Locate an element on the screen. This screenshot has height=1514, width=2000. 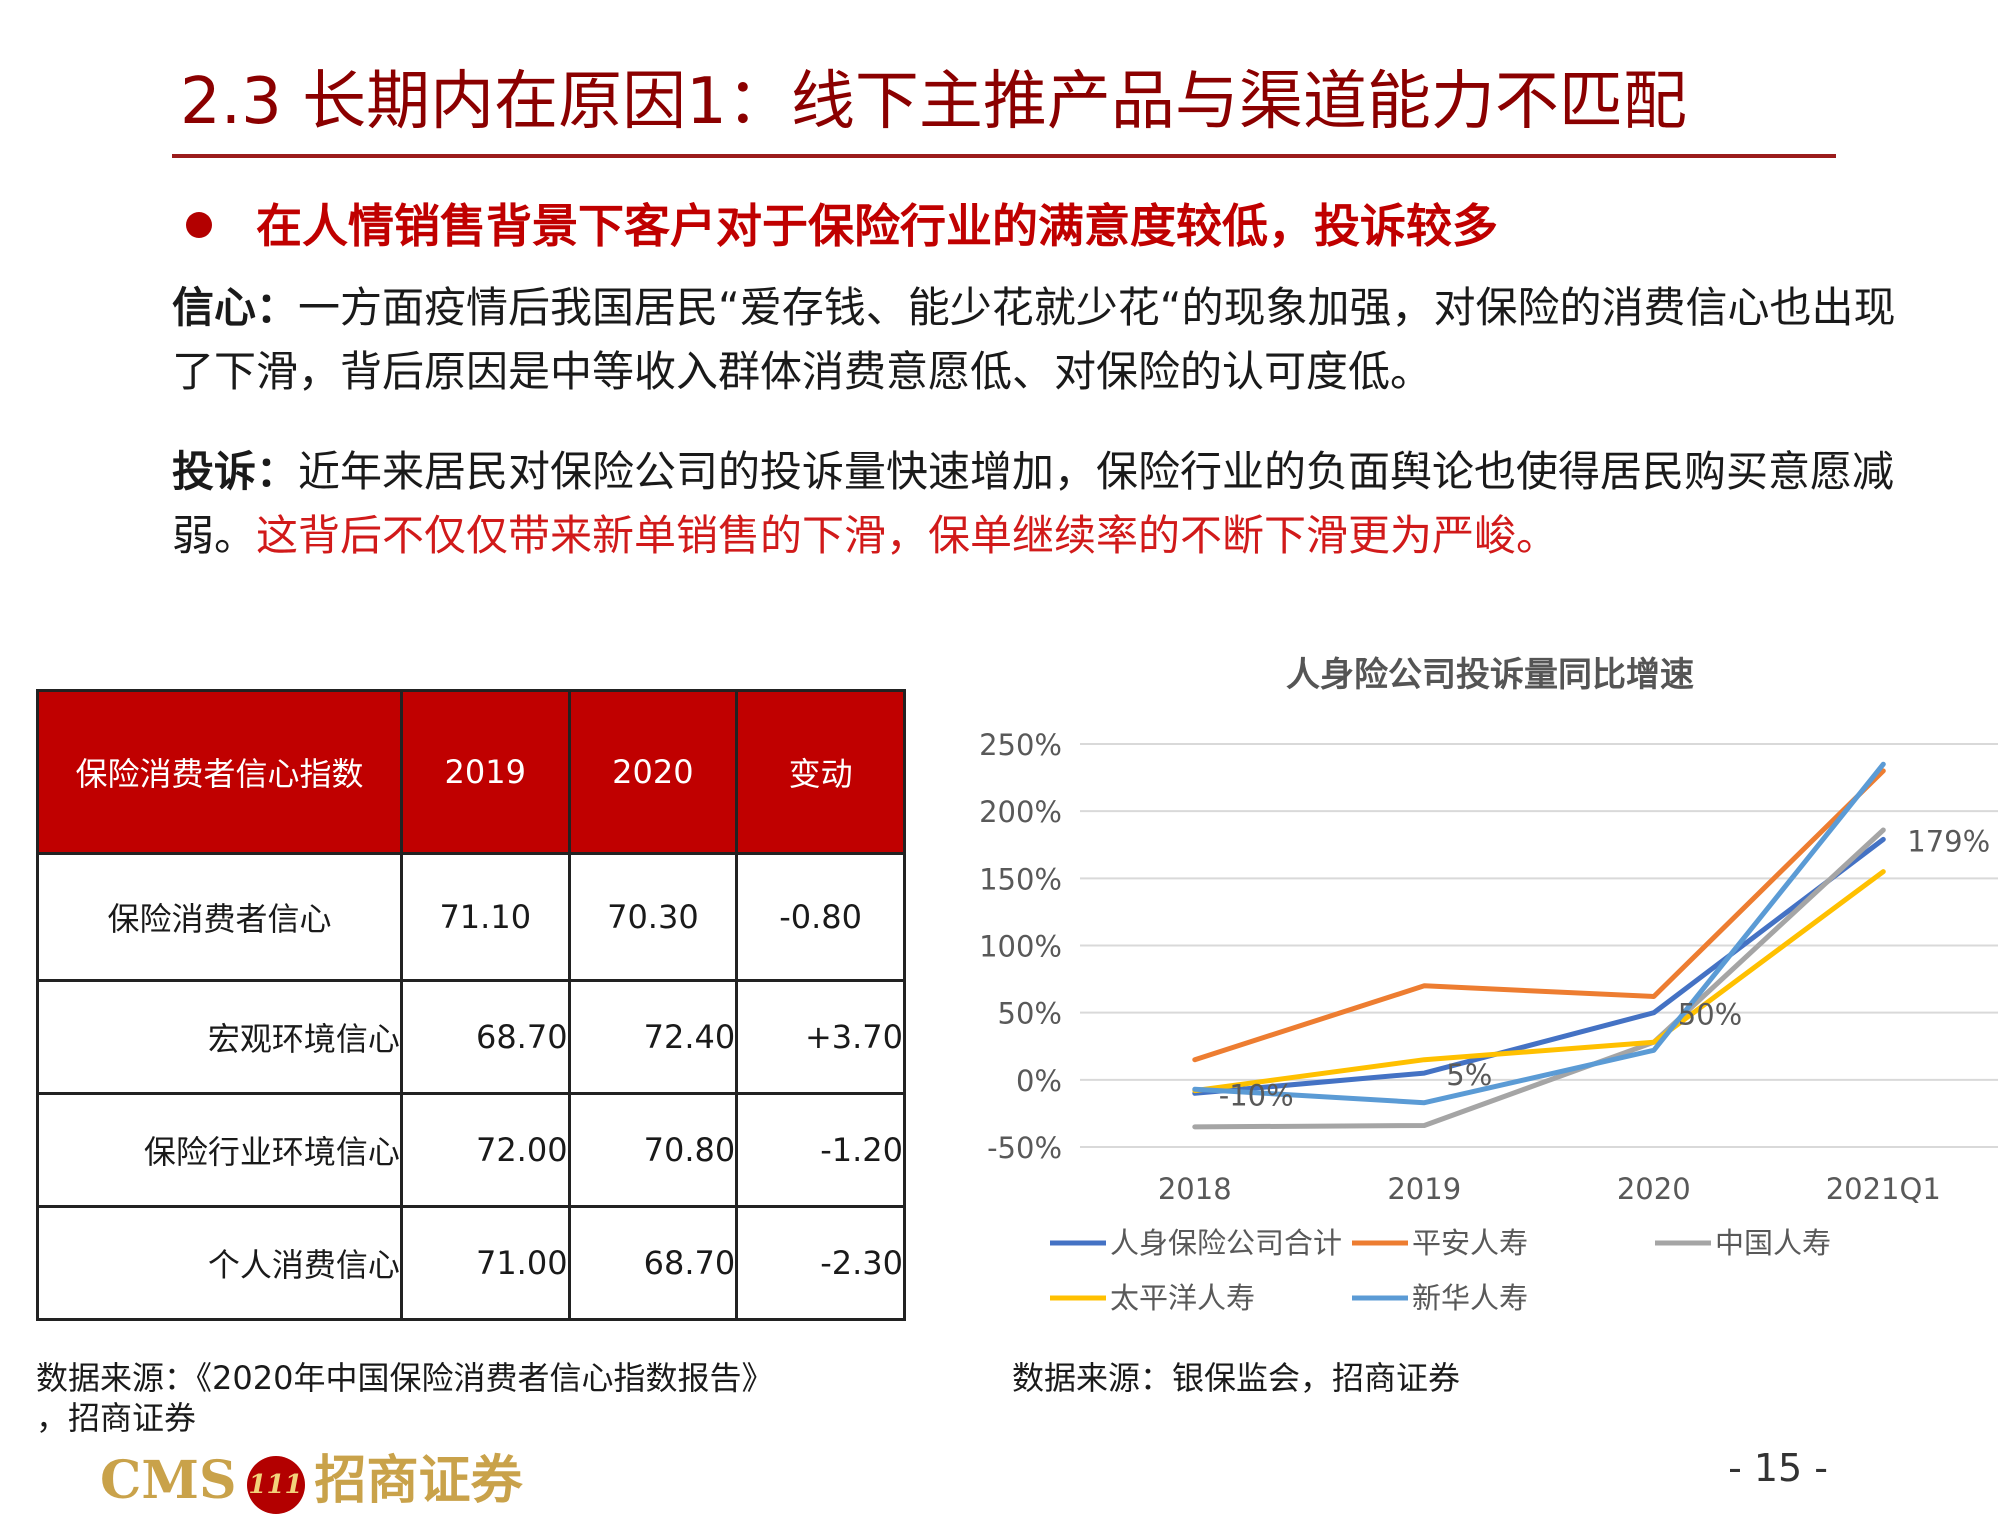
data-label: 50% is located at coordinates (1710, 1015).